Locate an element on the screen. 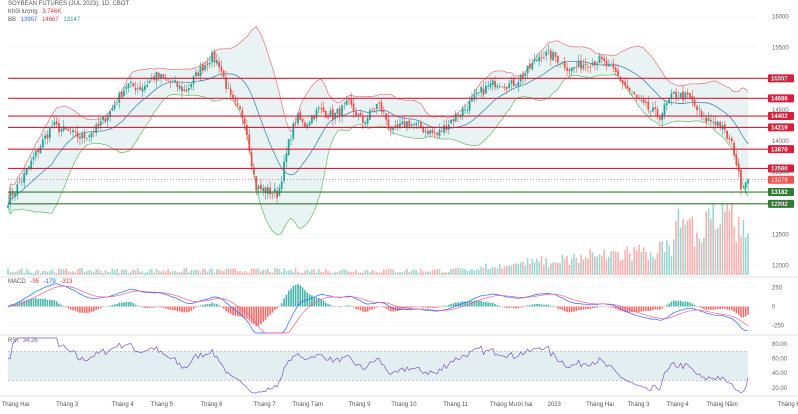 The image size is (798, 414). x-axis-tick: Tháng 4 is located at coordinates (678, 405).